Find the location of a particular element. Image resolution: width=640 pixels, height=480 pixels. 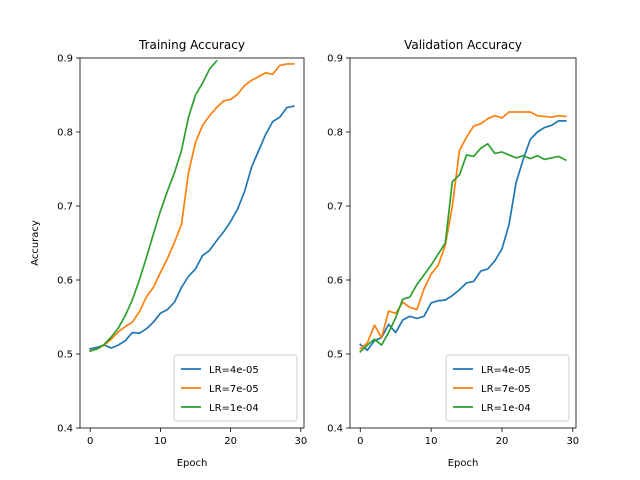

chart-title: Training Accuracy is located at coordinates (191, 45).